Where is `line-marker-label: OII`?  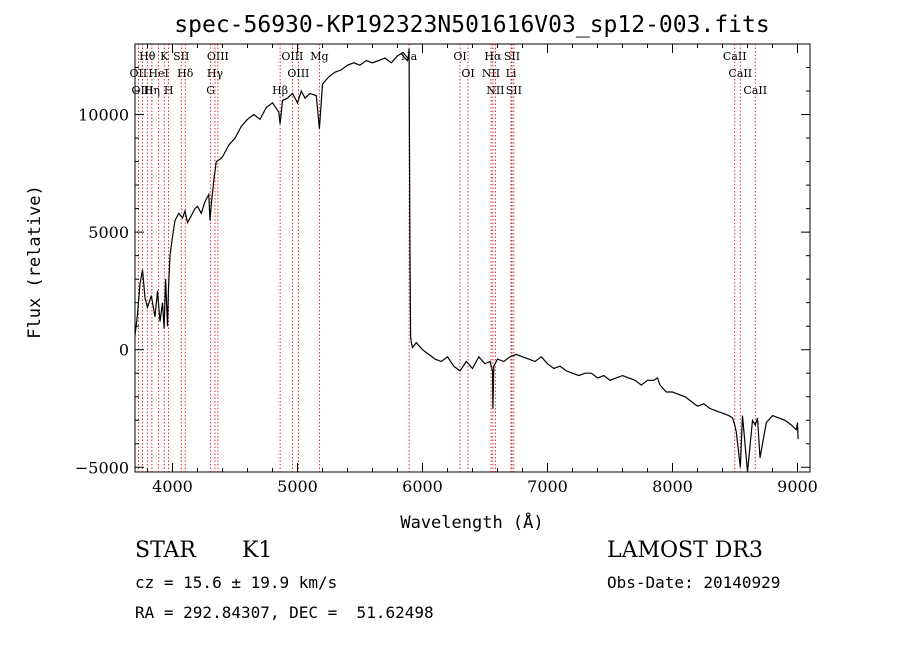 line-marker-label: OII is located at coordinates (139, 73).